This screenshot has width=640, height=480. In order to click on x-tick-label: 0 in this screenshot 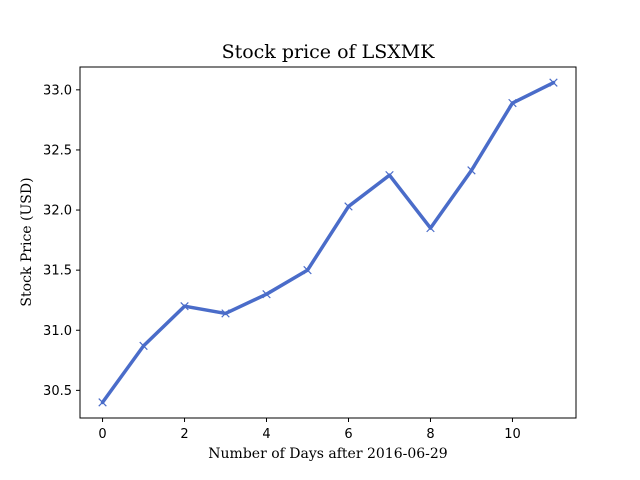, I will do `click(102, 434)`.